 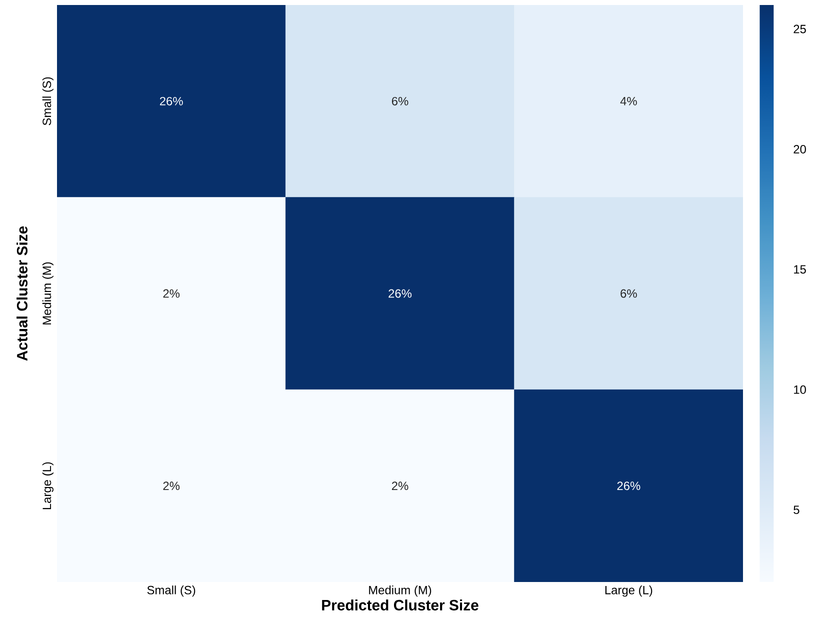 What do you see at coordinates (48, 101) in the screenshot?
I see `y-tick-label: Small (S)` at bounding box center [48, 101].